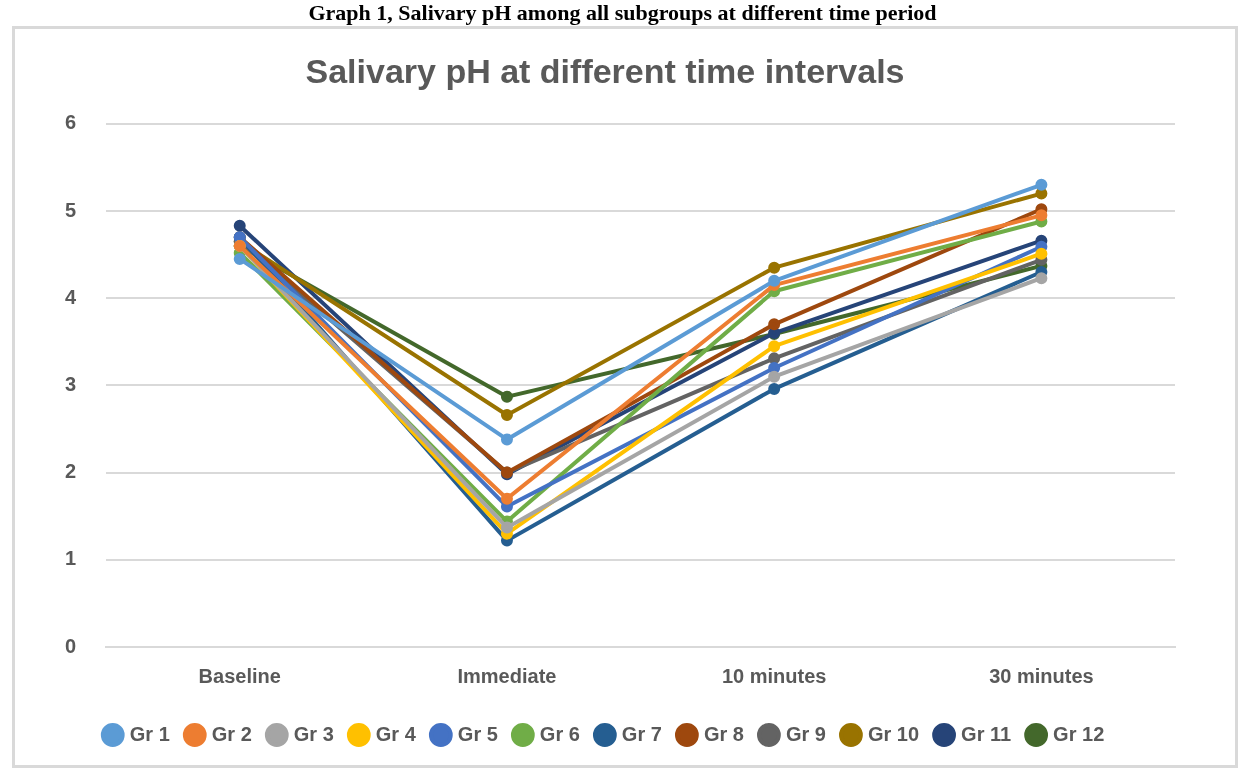  Describe the element at coordinates (723, 733) in the screenshot. I see `legend-label: Gr 8` at that location.